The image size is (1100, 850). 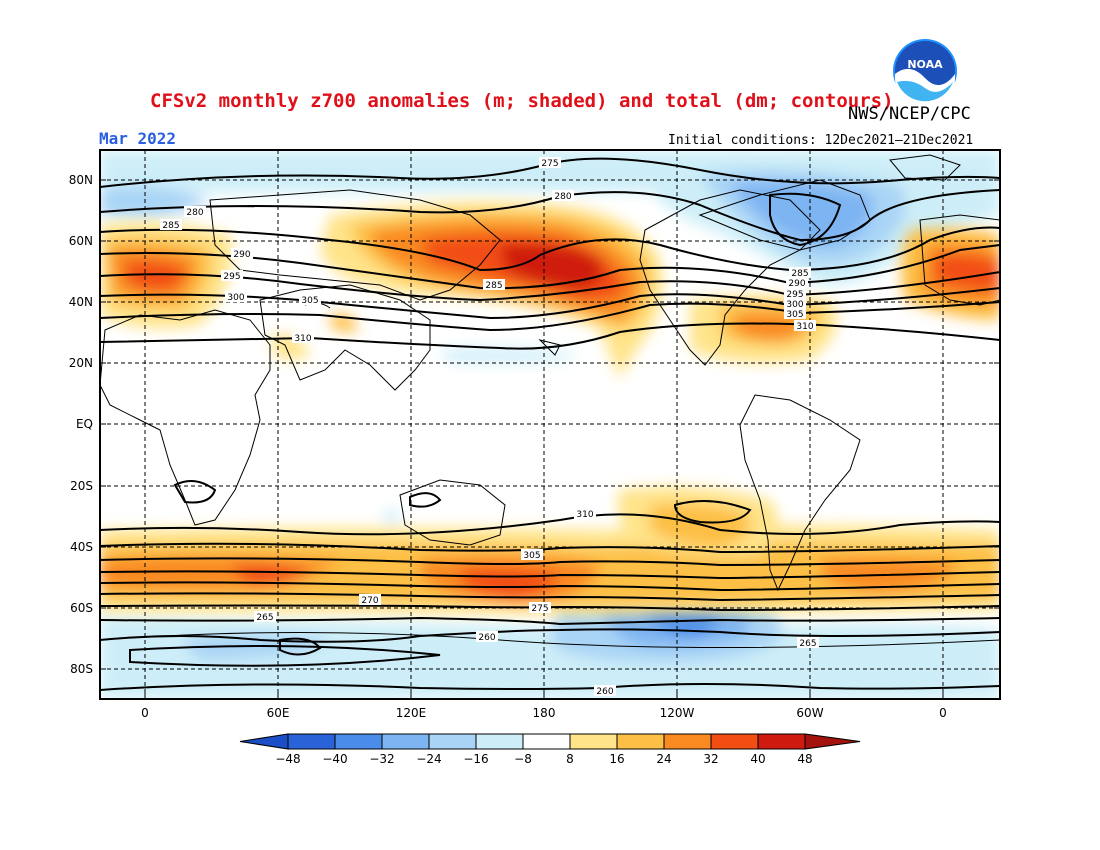 What do you see at coordinates (757, 759) in the screenshot?
I see `colorbar-tick-label: 40` at bounding box center [757, 759].